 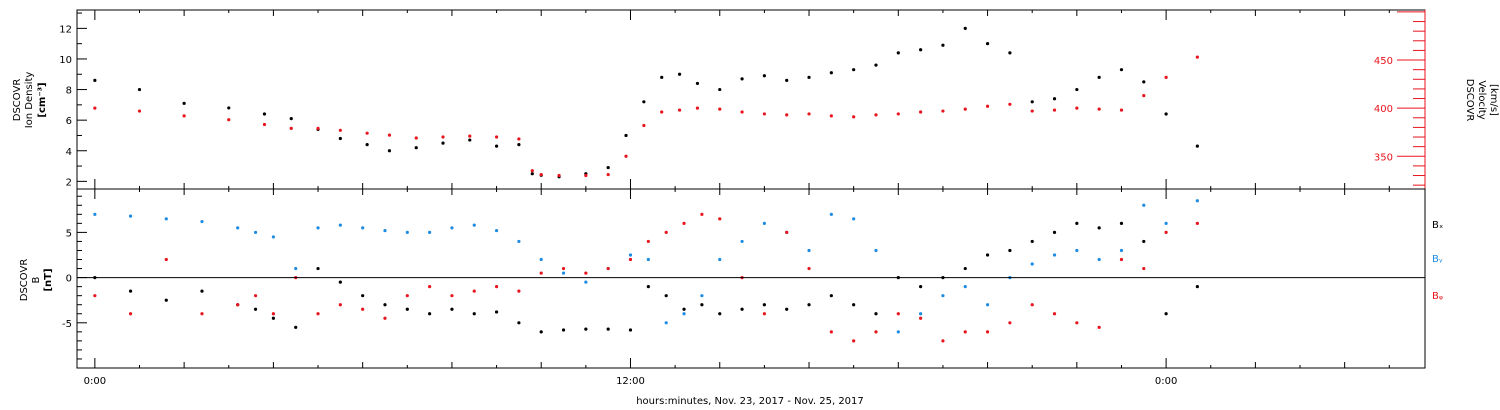 What do you see at coordinates (17, 100) in the screenshot?
I see `density-ylabel-line1: DSCOVR` at bounding box center [17, 100].